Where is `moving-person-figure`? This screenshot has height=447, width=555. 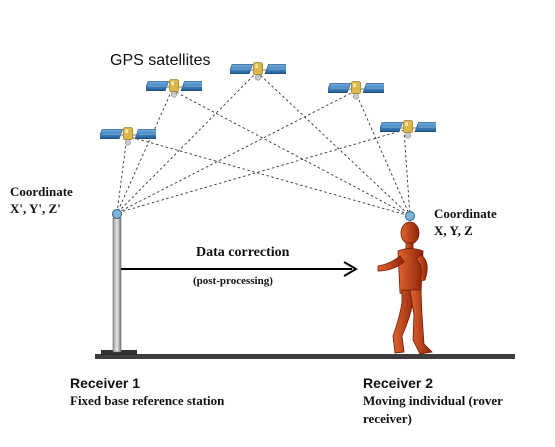
moving-person-figure is located at coordinates (405, 288).